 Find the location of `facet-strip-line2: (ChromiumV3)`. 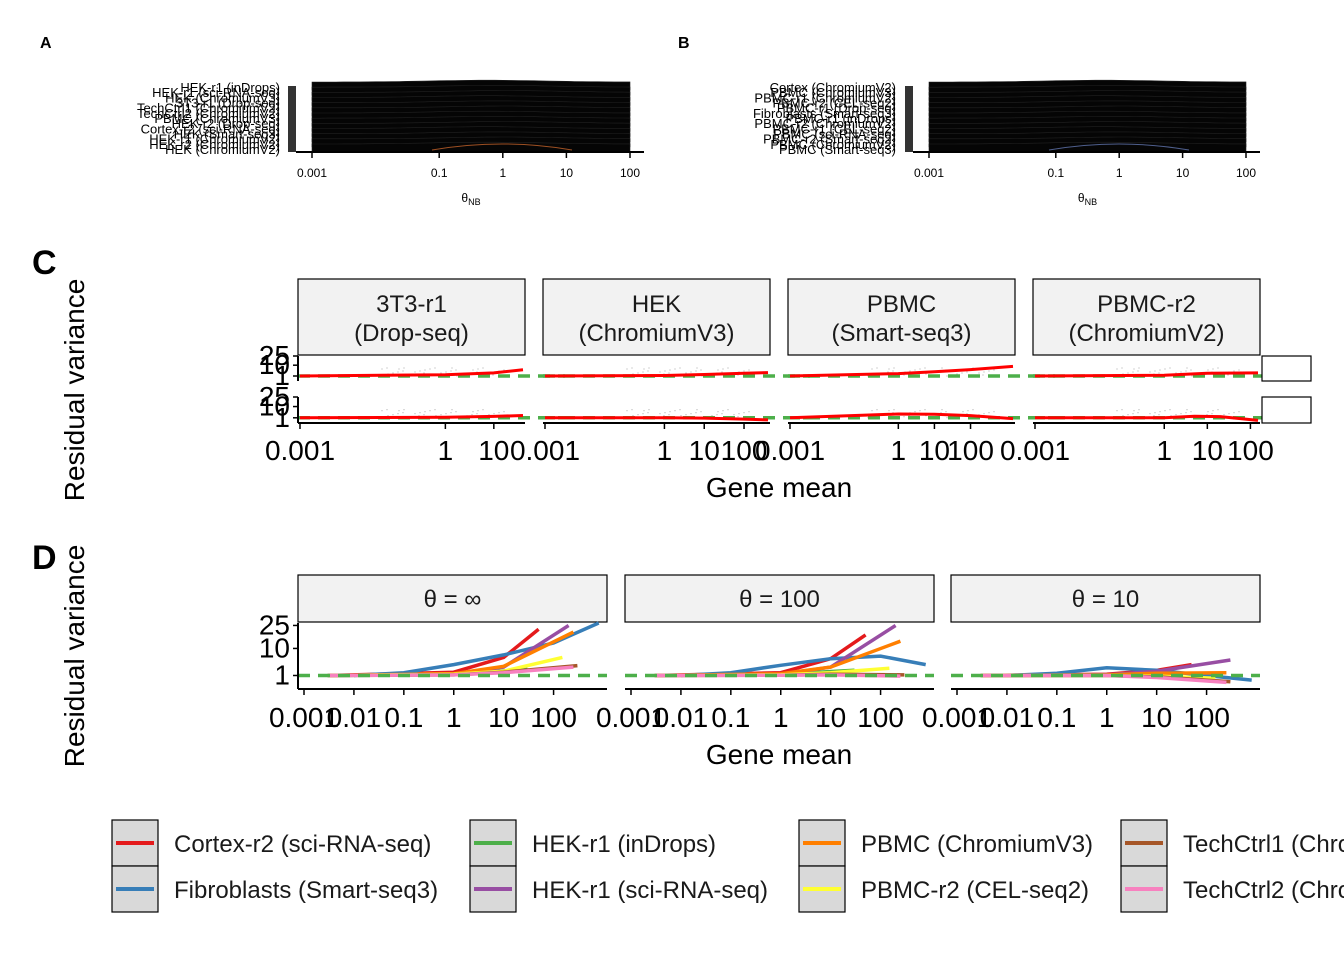

facet-strip-line2: (ChromiumV3) is located at coordinates (656, 333).